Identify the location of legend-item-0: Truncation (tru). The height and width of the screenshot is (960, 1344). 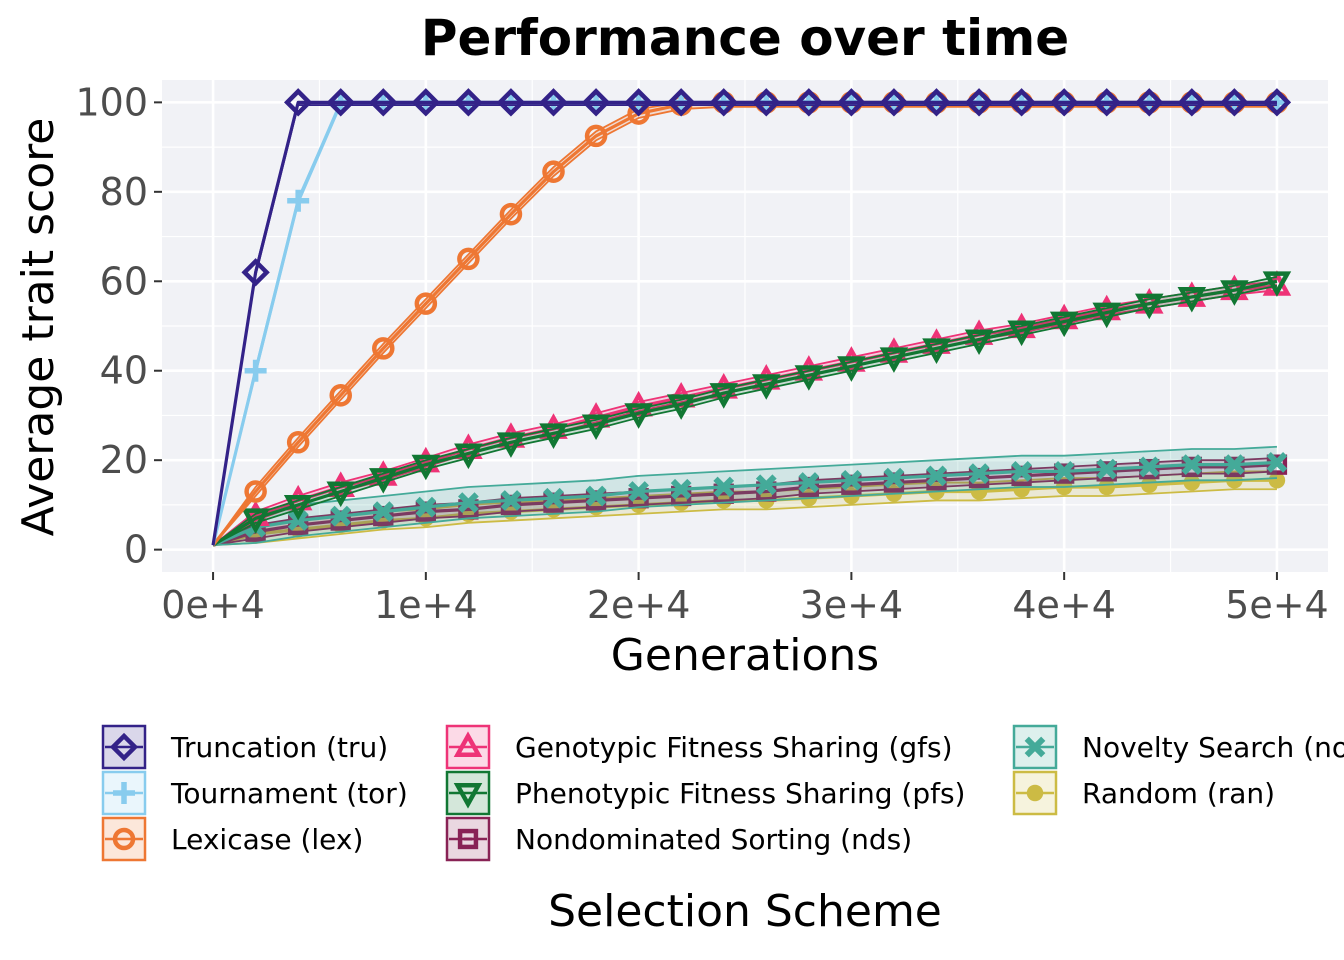
(244, 747).